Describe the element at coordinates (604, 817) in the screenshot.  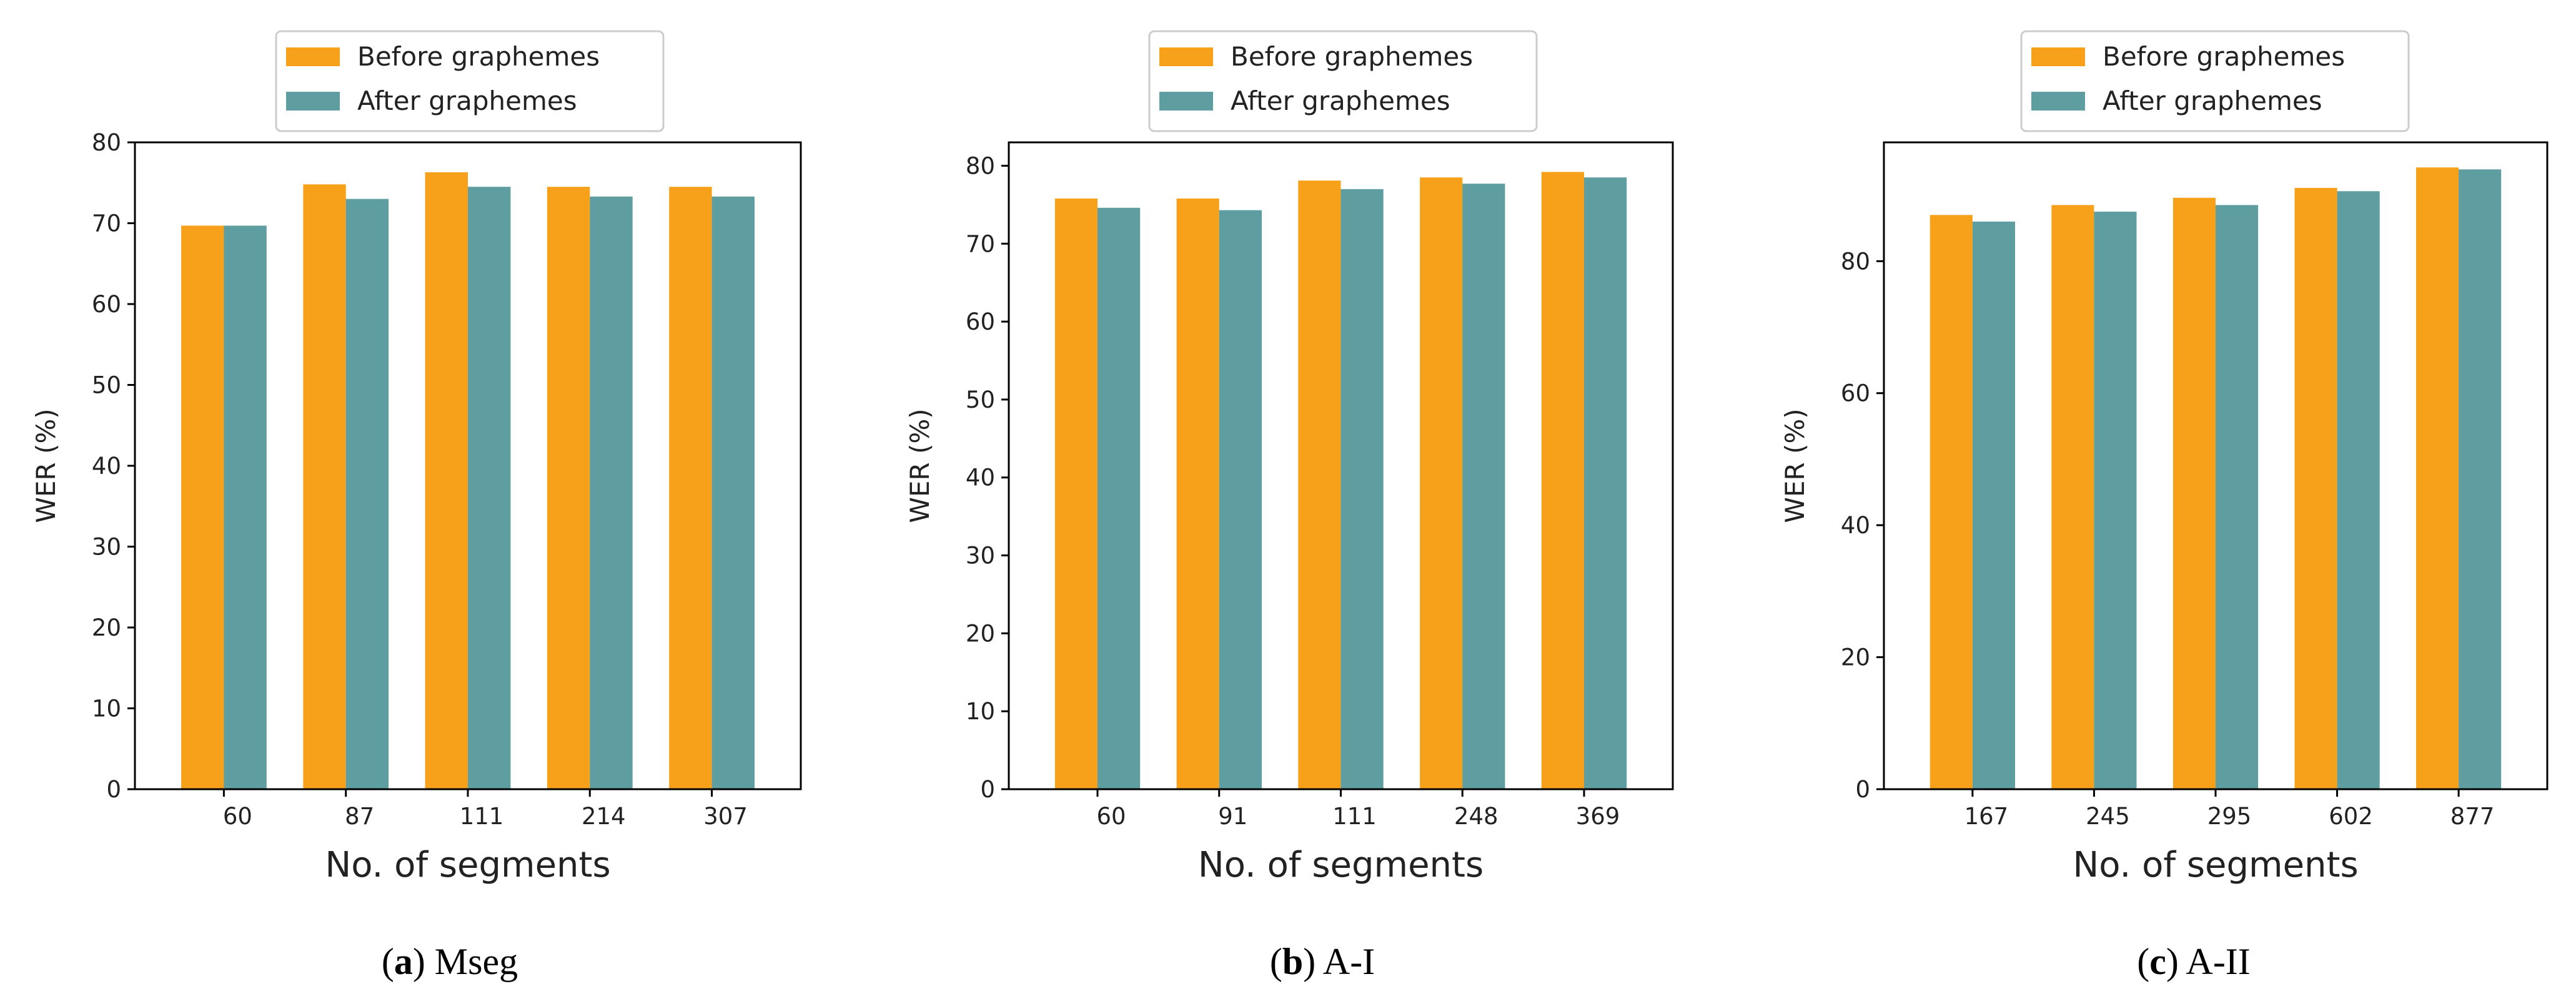
I see `x-tick-label: 214` at that location.